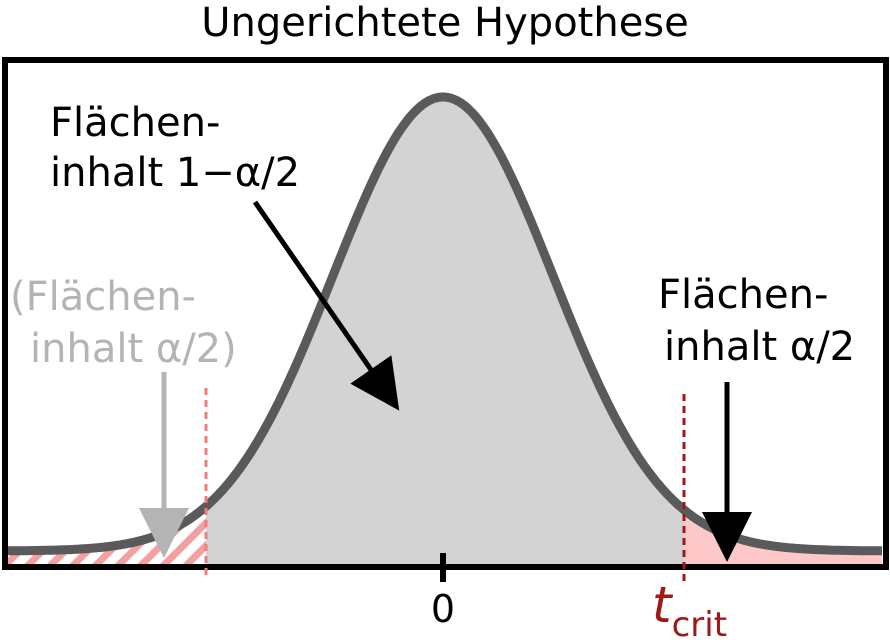 This screenshot has height=643, width=890. Describe the element at coordinates (743, 295) in the screenshot. I see `right-area-label-line1: Flächen-` at that location.